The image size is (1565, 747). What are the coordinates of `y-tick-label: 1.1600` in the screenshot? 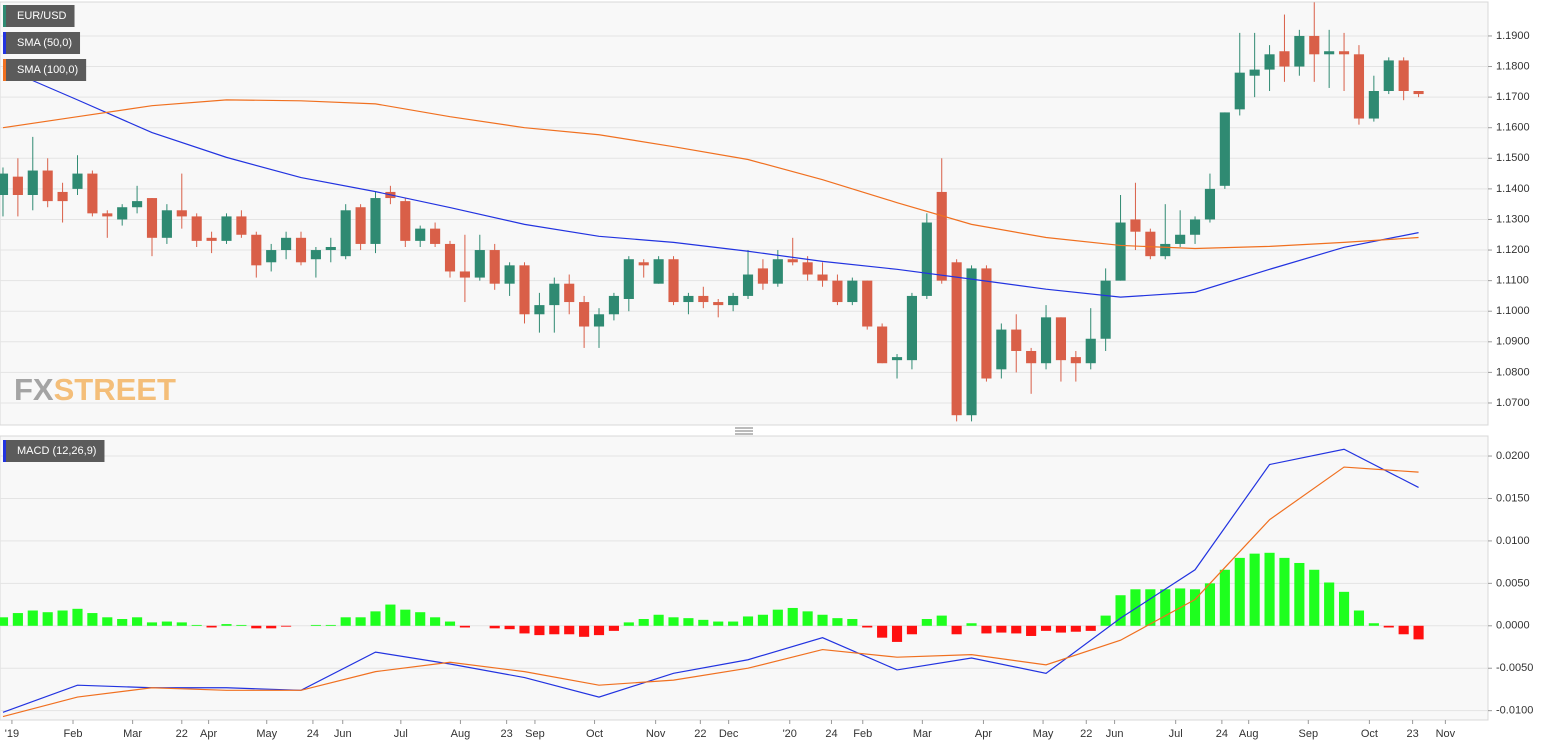 It's located at (1513, 128).